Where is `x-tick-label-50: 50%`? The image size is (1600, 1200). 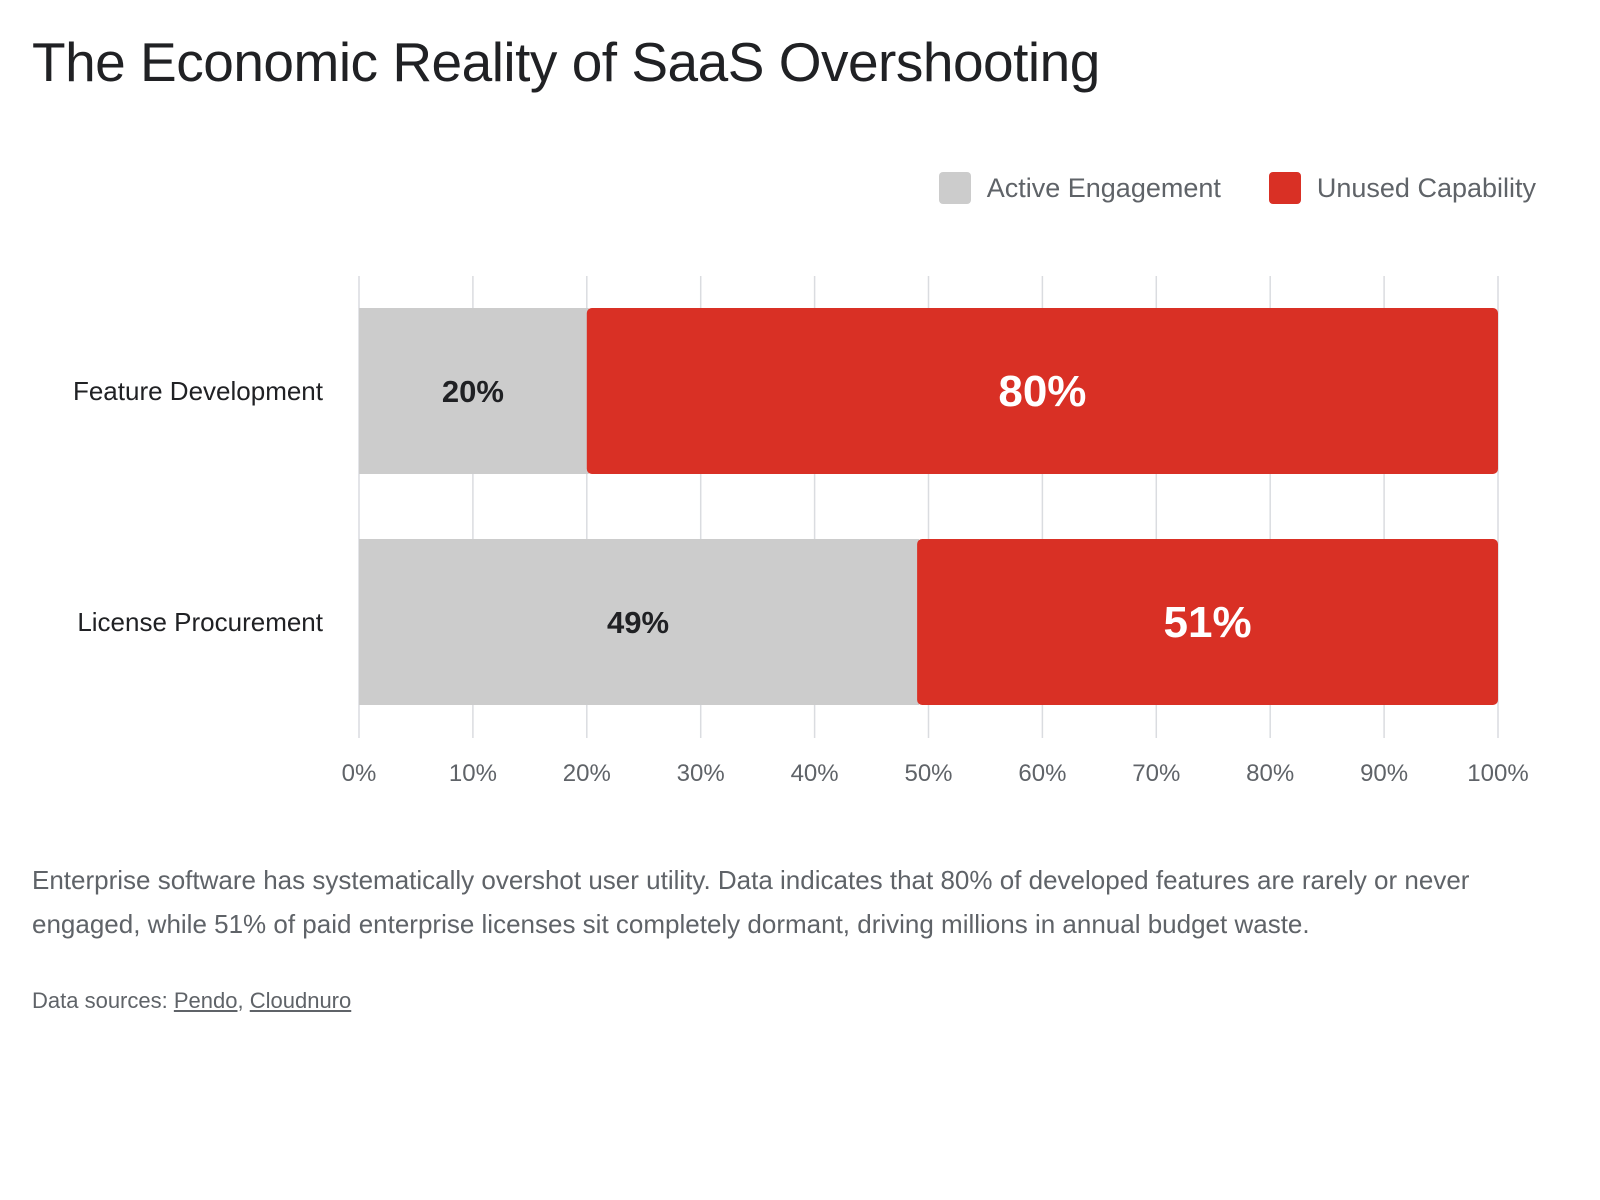
x-tick-label-50: 50% is located at coordinates (928, 773).